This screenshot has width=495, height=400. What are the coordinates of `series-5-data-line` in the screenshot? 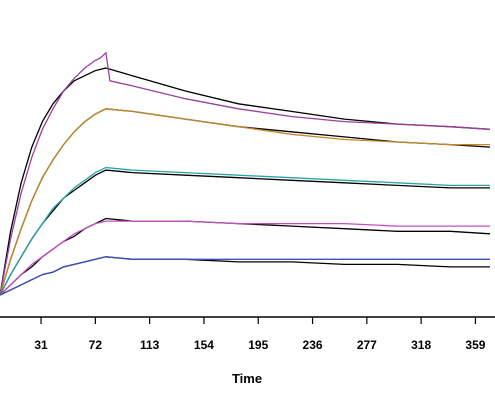 It's located at (245, 276).